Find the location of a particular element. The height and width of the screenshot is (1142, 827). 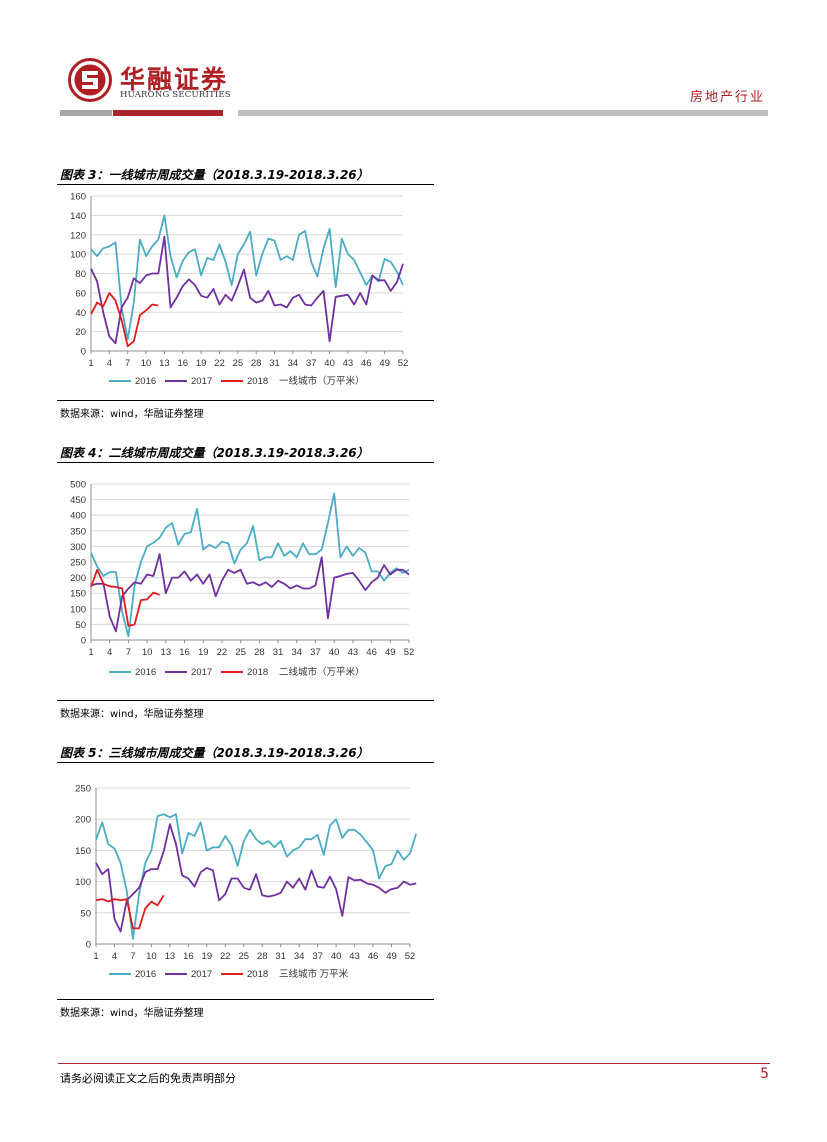

y-tick-label: 300 is located at coordinates (78, 547).